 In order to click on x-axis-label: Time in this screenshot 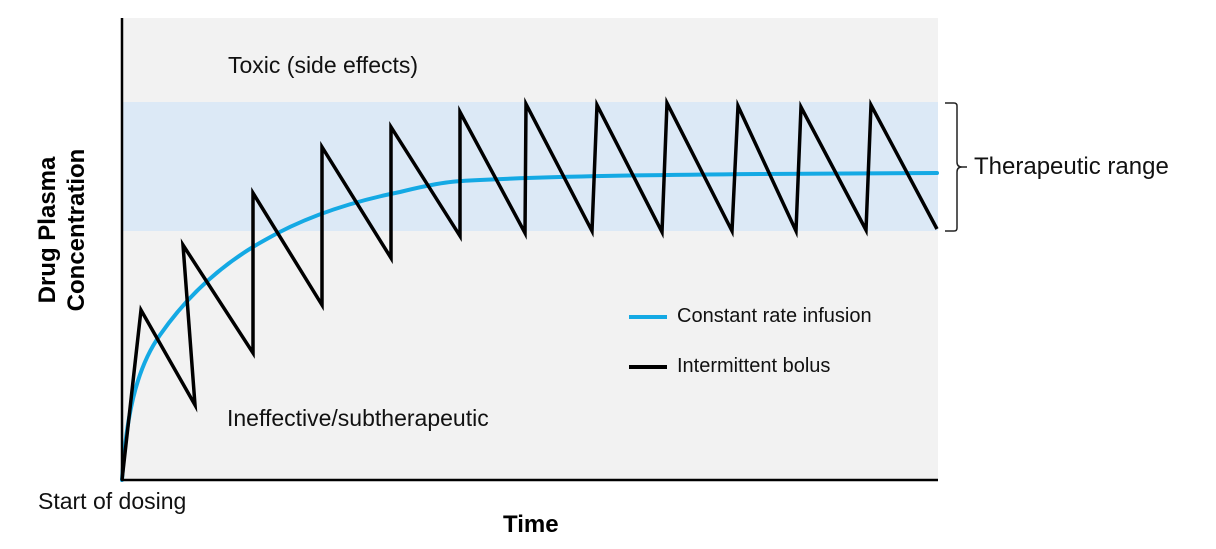, I will do `click(531, 524)`.